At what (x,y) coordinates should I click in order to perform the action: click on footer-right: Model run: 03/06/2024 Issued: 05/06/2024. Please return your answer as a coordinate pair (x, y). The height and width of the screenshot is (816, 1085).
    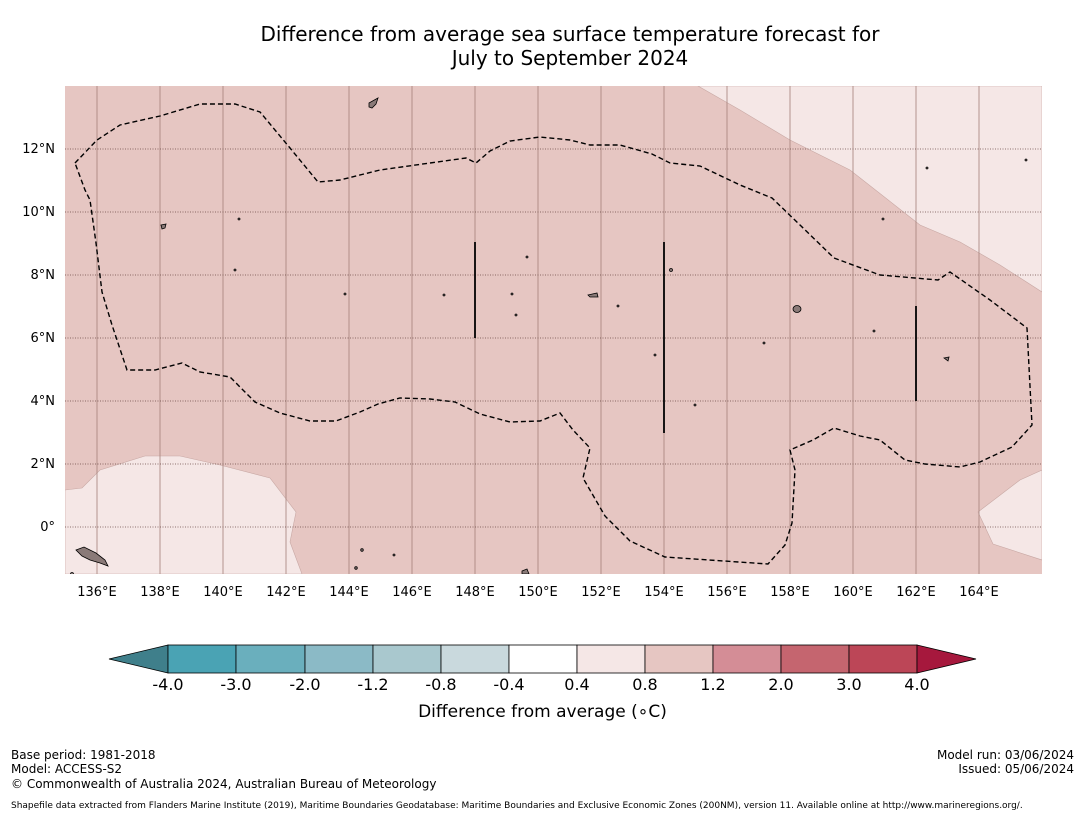
    Looking at the image, I should click on (1005, 762).